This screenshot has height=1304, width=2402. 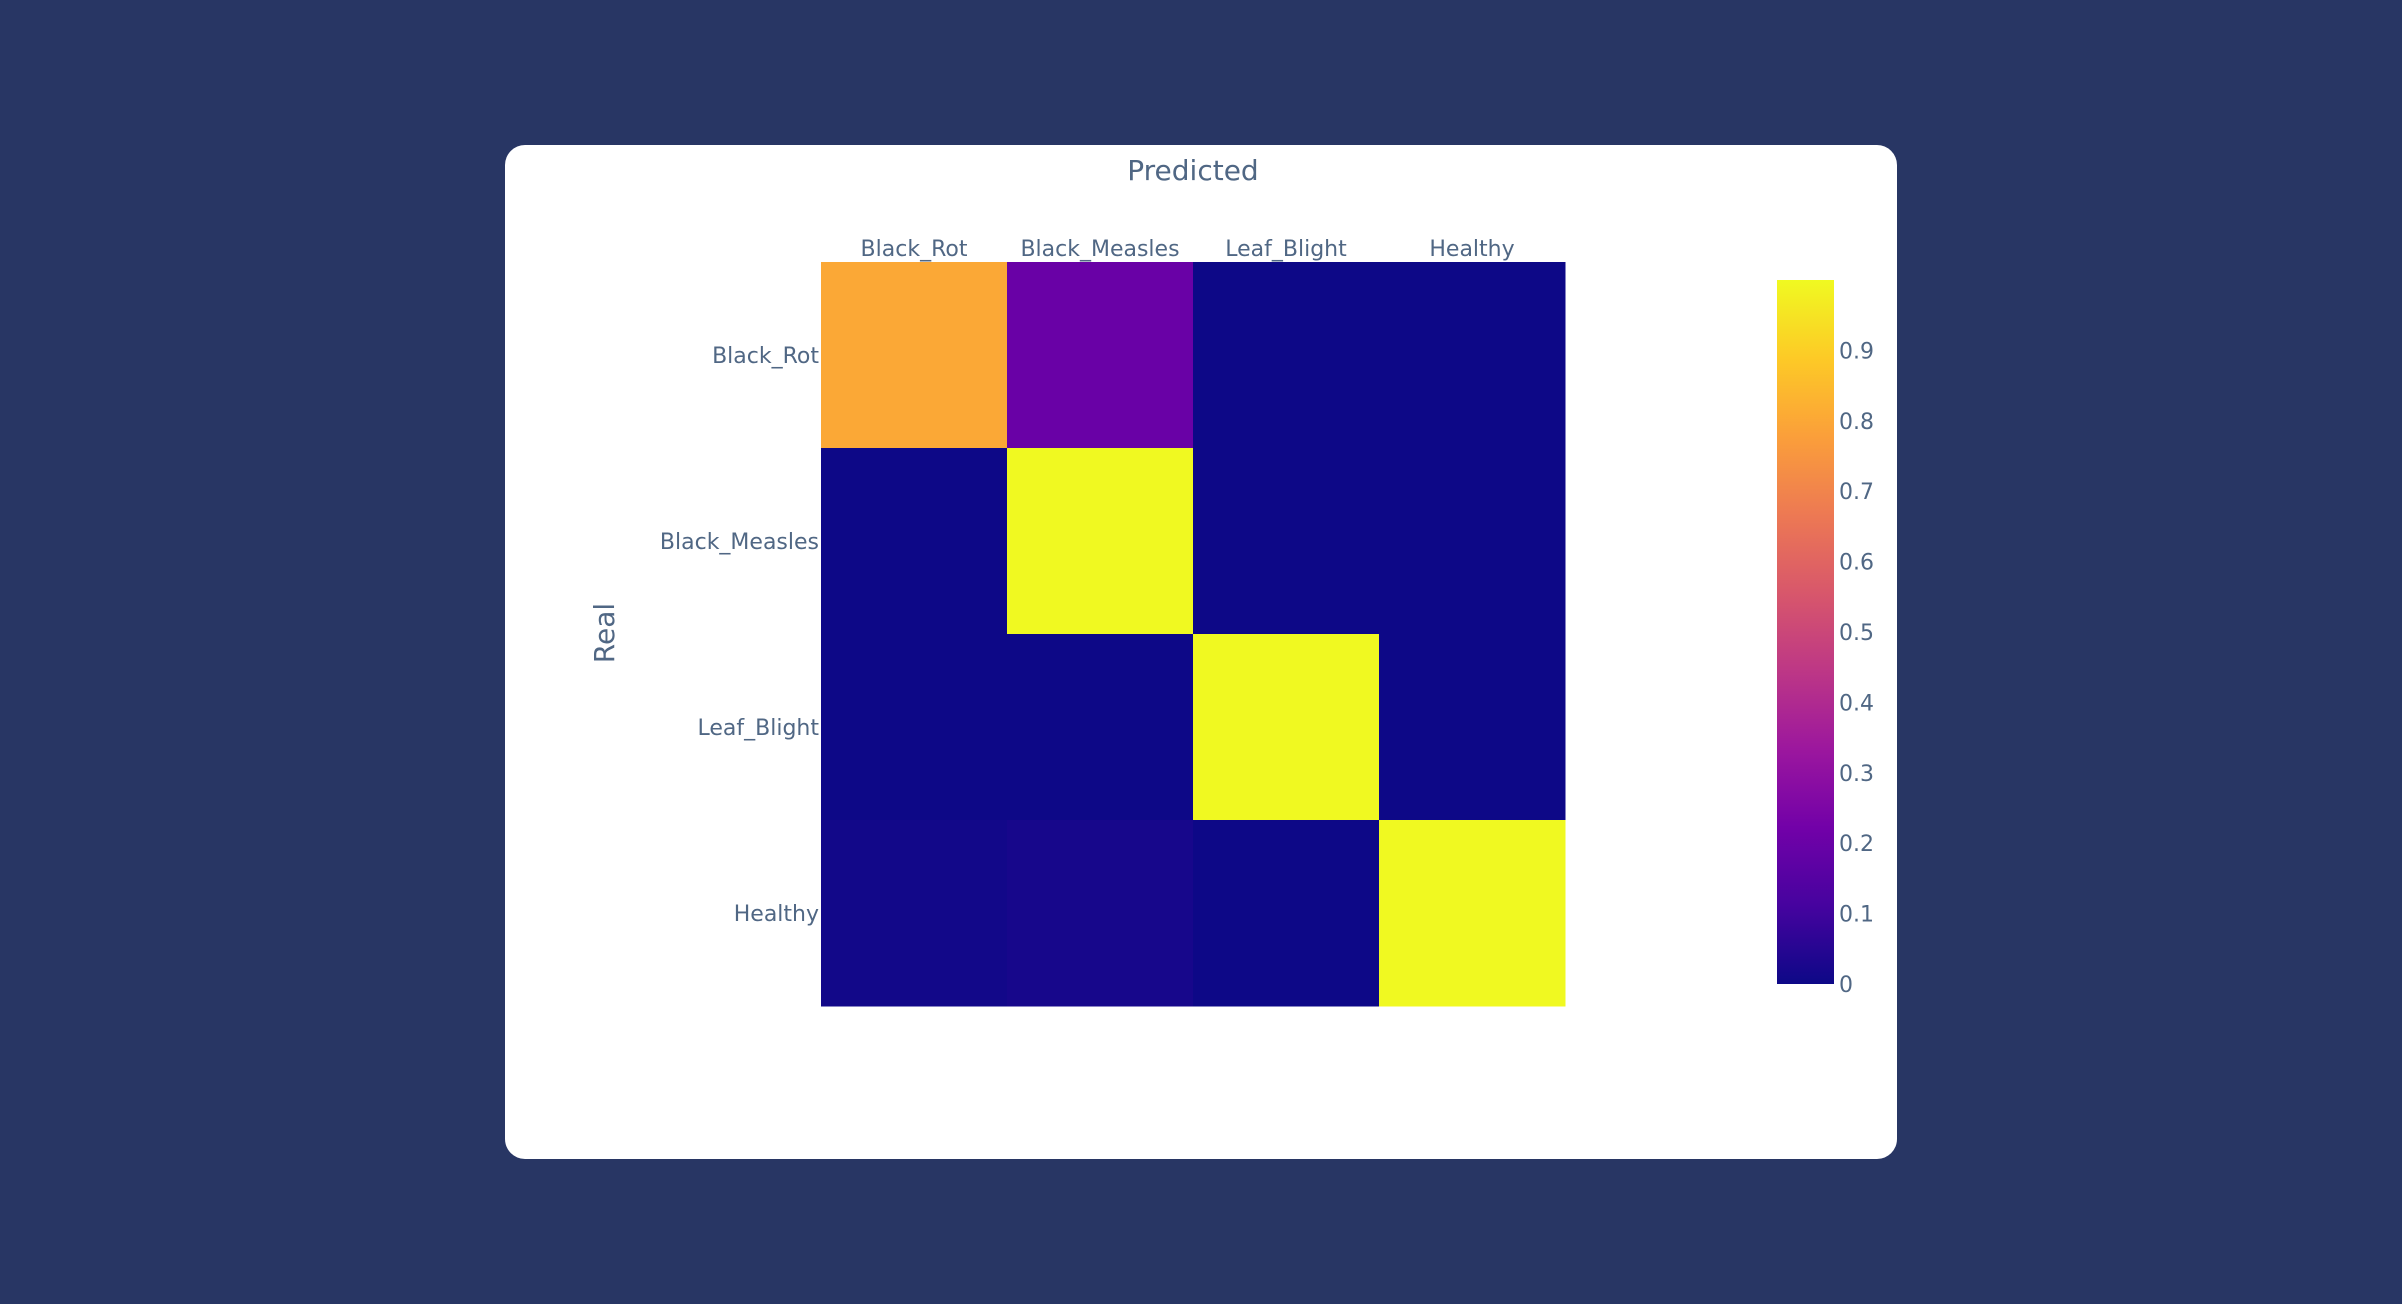 What do you see at coordinates (1856, 844) in the screenshot?
I see `colorbar-tick-label: 0.2` at bounding box center [1856, 844].